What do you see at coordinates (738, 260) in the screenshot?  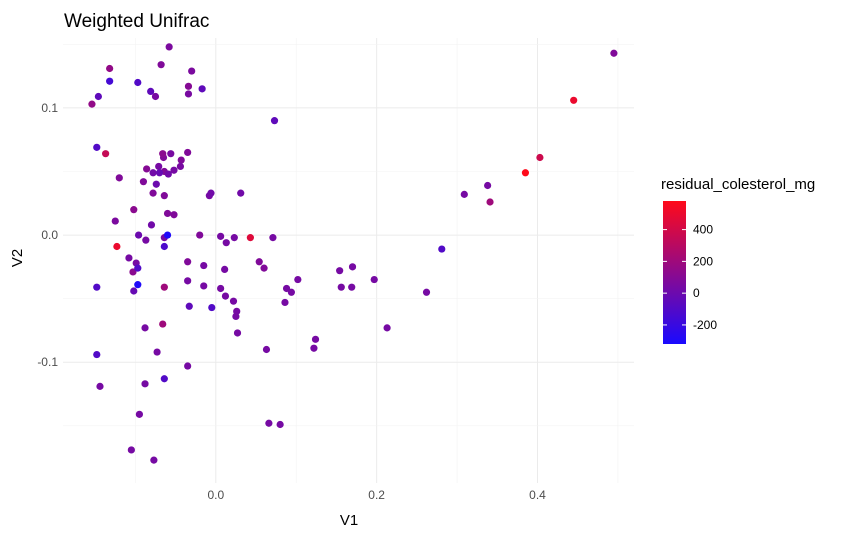 I see `color-legend: residual_colesterol_mg -200 0 200 400` at bounding box center [738, 260].